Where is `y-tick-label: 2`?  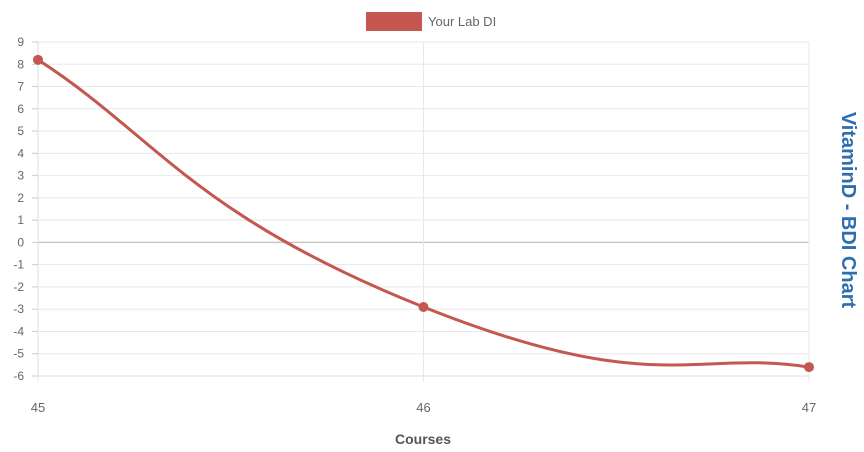 y-tick-label: 2 is located at coordinates (20, 198).